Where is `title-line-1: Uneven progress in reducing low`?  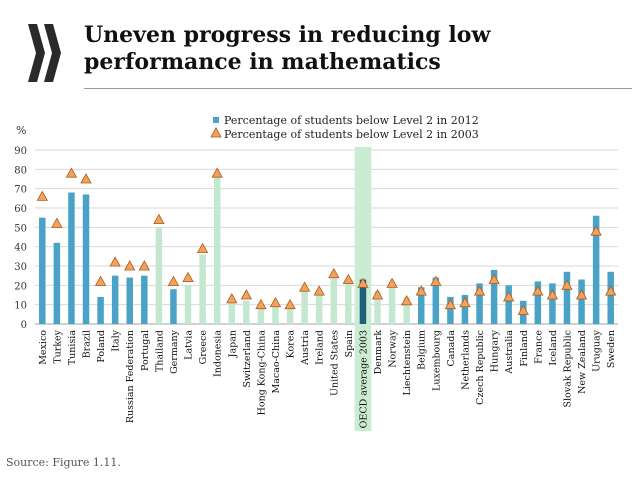
title-line-1: Uneven progress in reducing low is located at coordinates (287, 35).